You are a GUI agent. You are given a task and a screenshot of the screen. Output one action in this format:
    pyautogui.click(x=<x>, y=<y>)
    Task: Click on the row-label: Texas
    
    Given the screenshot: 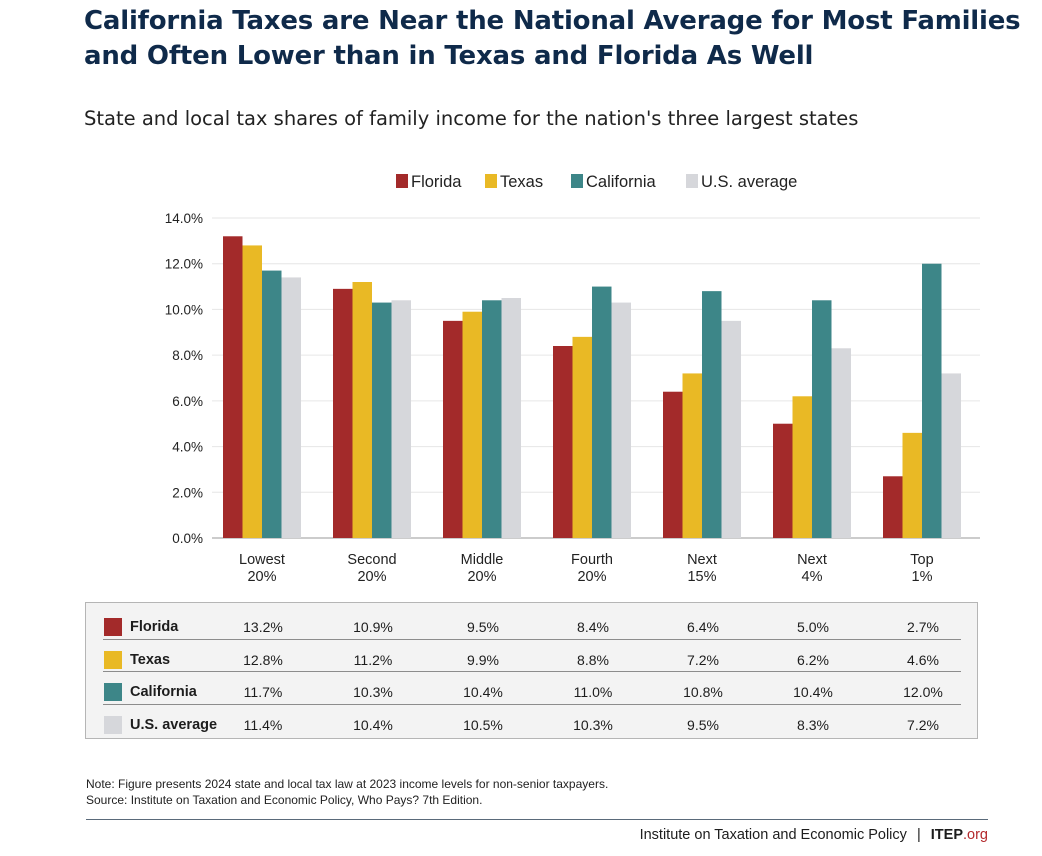 What is the action you would take?
    pyautogui.click(x=150, y=659)
    